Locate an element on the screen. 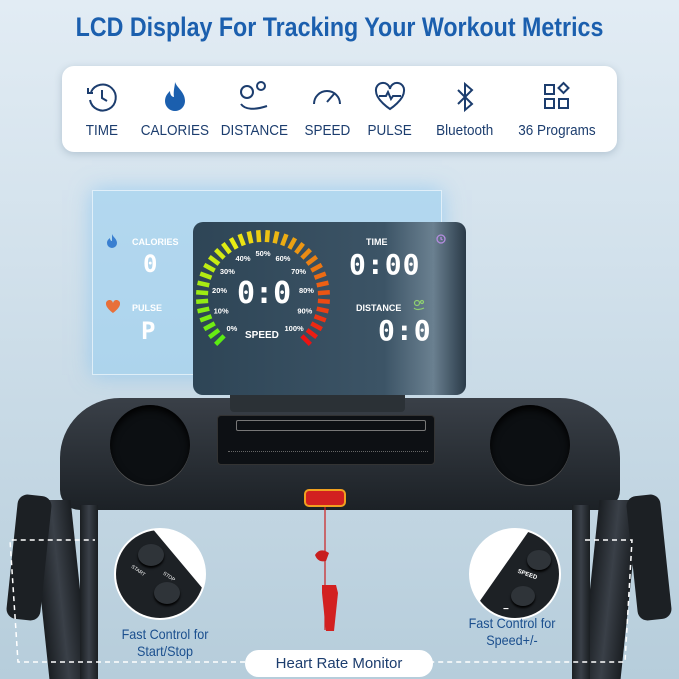 The image size is (679, 679). metric-distance: DISTANCE is located at coordinates (254, 110).